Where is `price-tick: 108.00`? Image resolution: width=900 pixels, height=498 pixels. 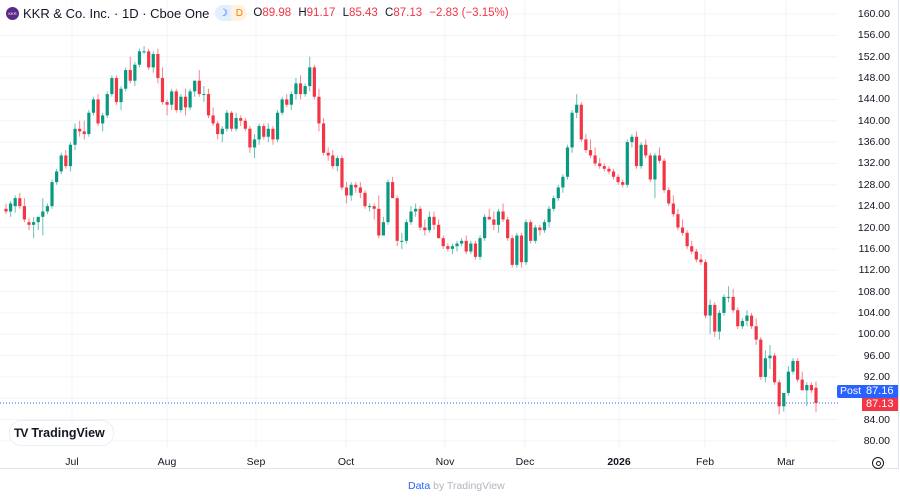
price-tick: 108.00 is located at coordinates (873, 291).